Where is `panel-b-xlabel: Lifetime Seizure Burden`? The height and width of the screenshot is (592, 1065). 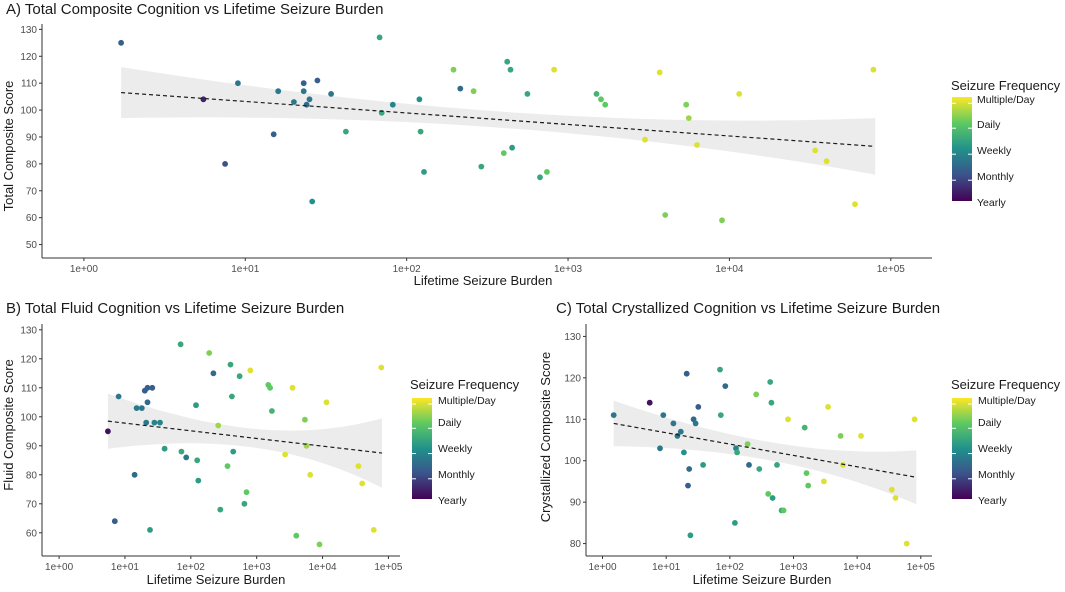 panel-b-xlabel: Lifetime Seizure Burden is located at coordinates (216, 579).